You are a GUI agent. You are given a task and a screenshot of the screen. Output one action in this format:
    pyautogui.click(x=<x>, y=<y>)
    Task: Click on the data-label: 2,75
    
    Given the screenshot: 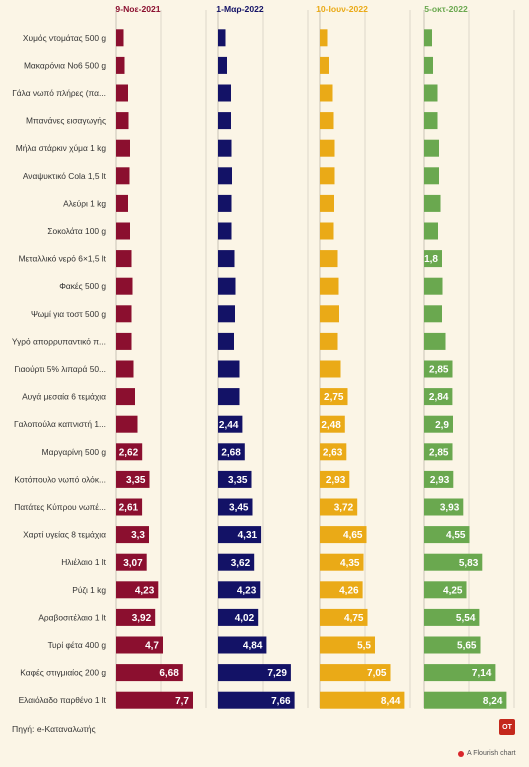 What is the action you would take?
    pyautogui.click(x=334, y=397)
    